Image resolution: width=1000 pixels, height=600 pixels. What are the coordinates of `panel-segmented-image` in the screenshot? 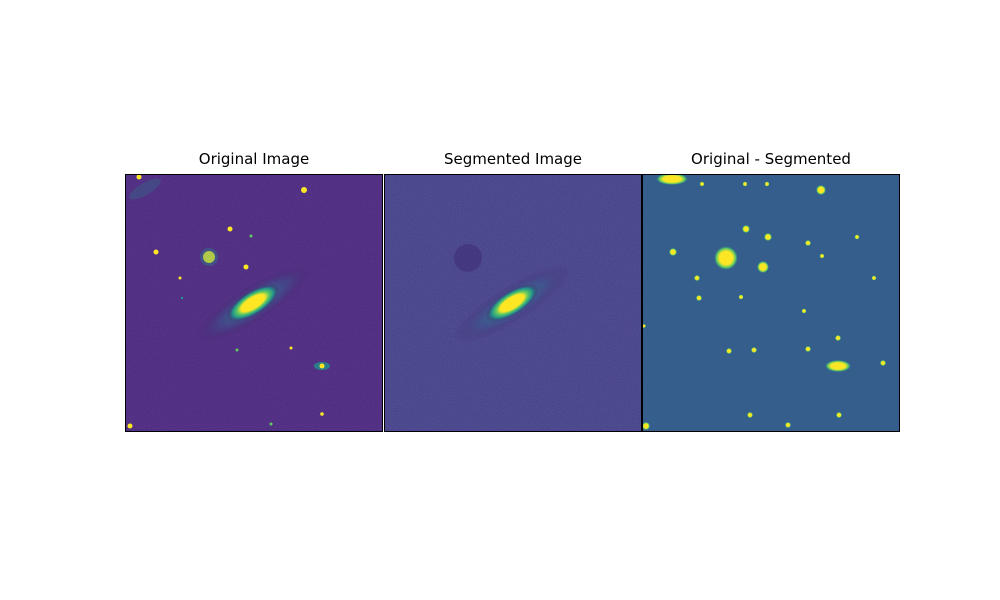 It's located at (513, 303).